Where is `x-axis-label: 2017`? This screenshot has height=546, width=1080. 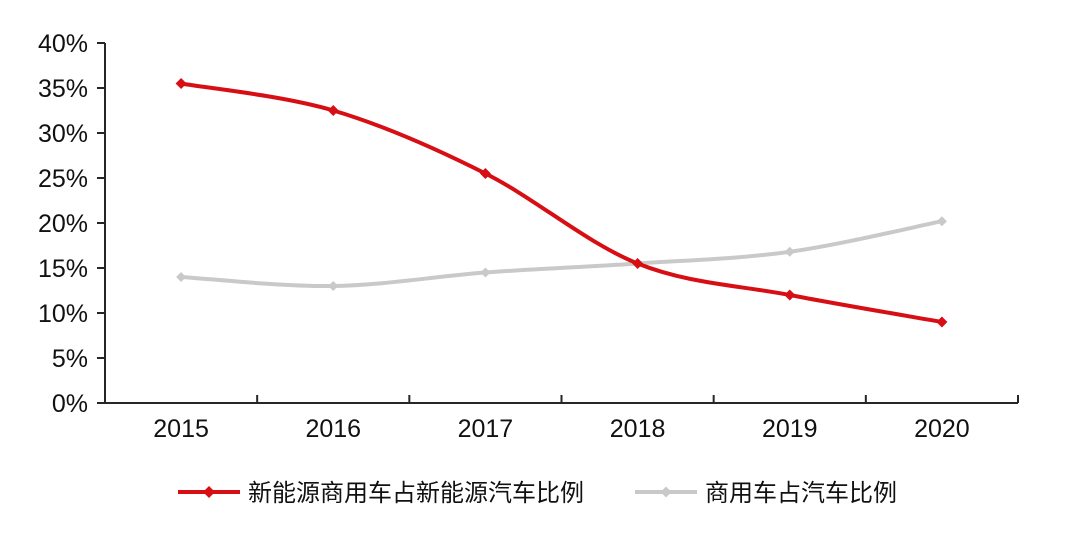
x-axis-label: 2017 is located at coordinates (486, 429).